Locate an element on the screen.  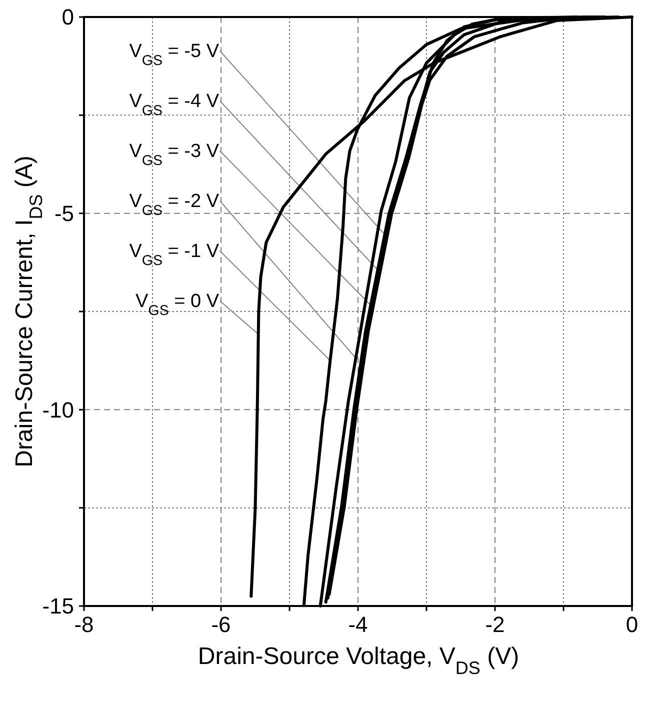
annotation: V$_{GS}$ = -1 V is located at coordinates (174, 255).